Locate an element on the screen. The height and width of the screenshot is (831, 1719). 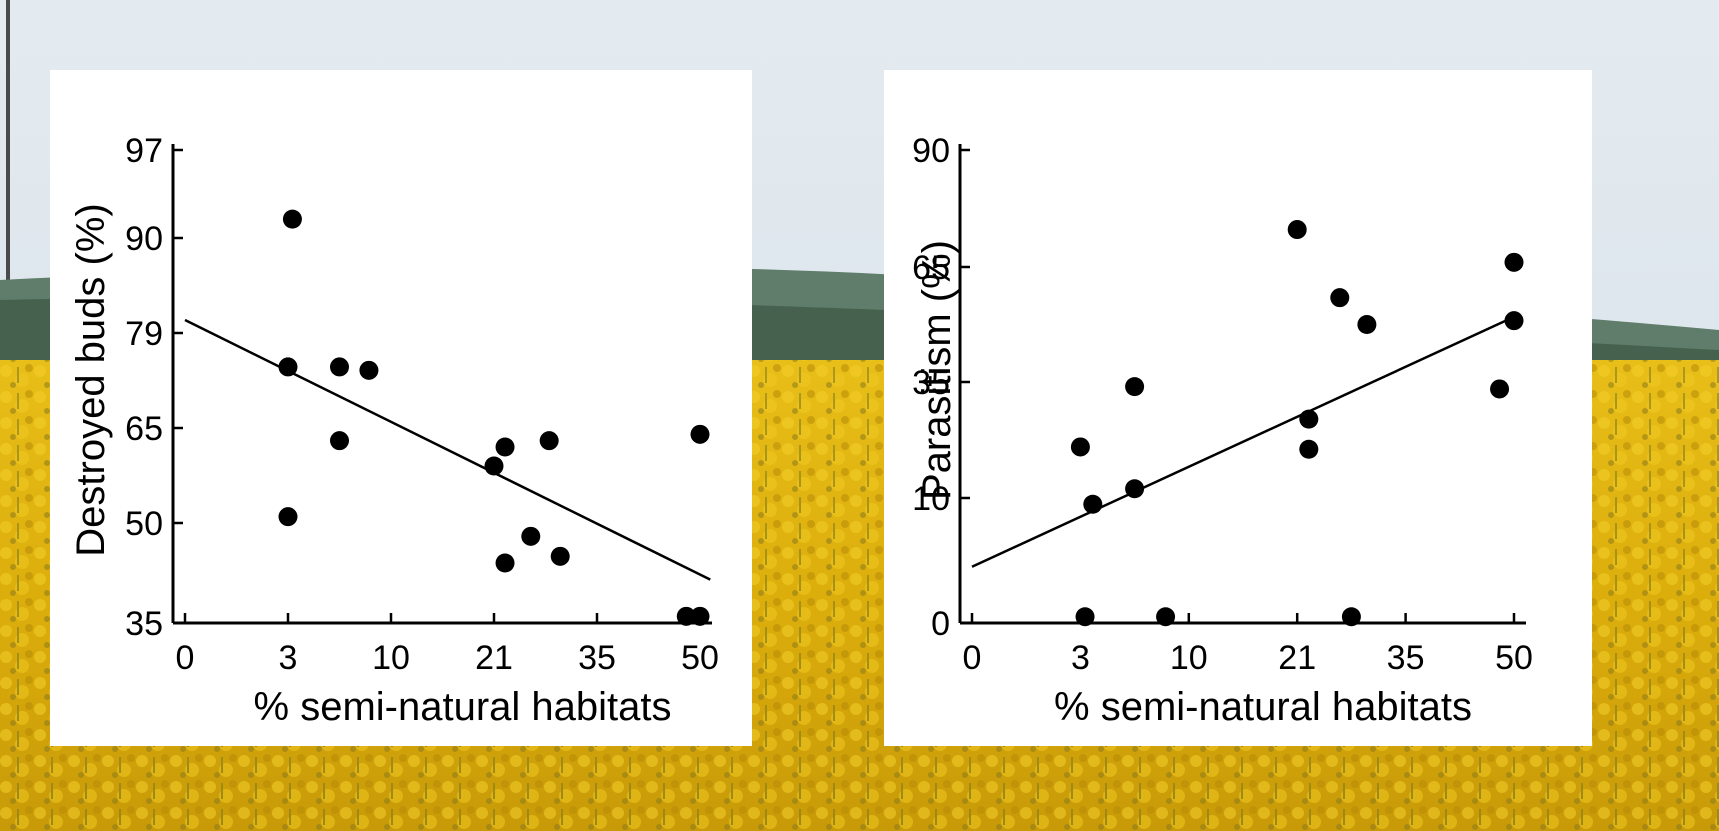
y-tick-label: 79 is located at coordinates (144, 334).